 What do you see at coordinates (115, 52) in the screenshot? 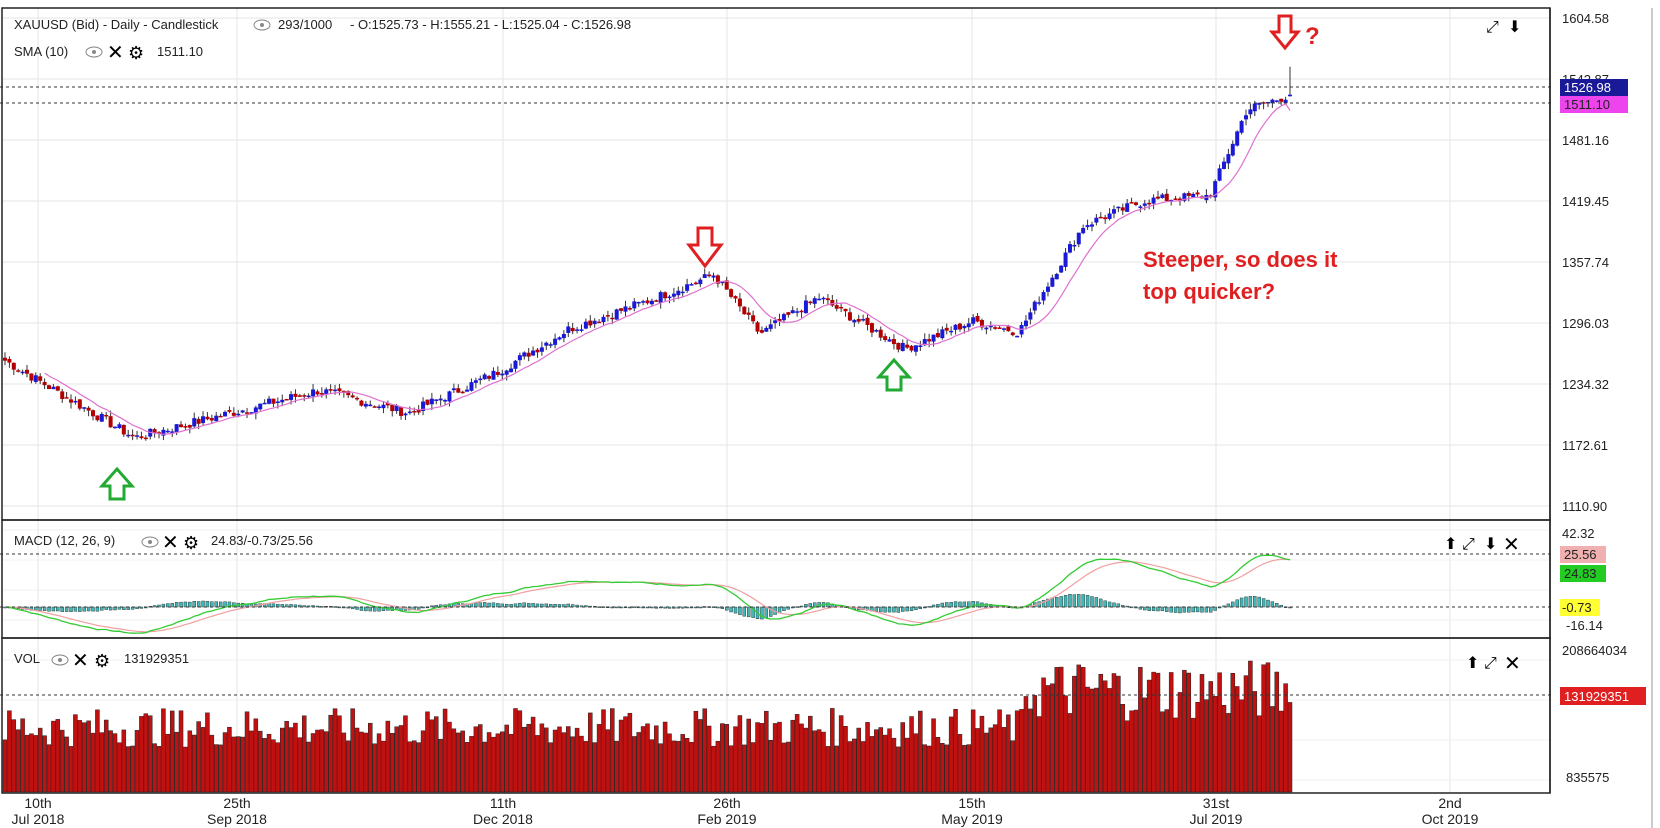
I see `sma-close-icon: ✕` at bounding box center [115, 52].